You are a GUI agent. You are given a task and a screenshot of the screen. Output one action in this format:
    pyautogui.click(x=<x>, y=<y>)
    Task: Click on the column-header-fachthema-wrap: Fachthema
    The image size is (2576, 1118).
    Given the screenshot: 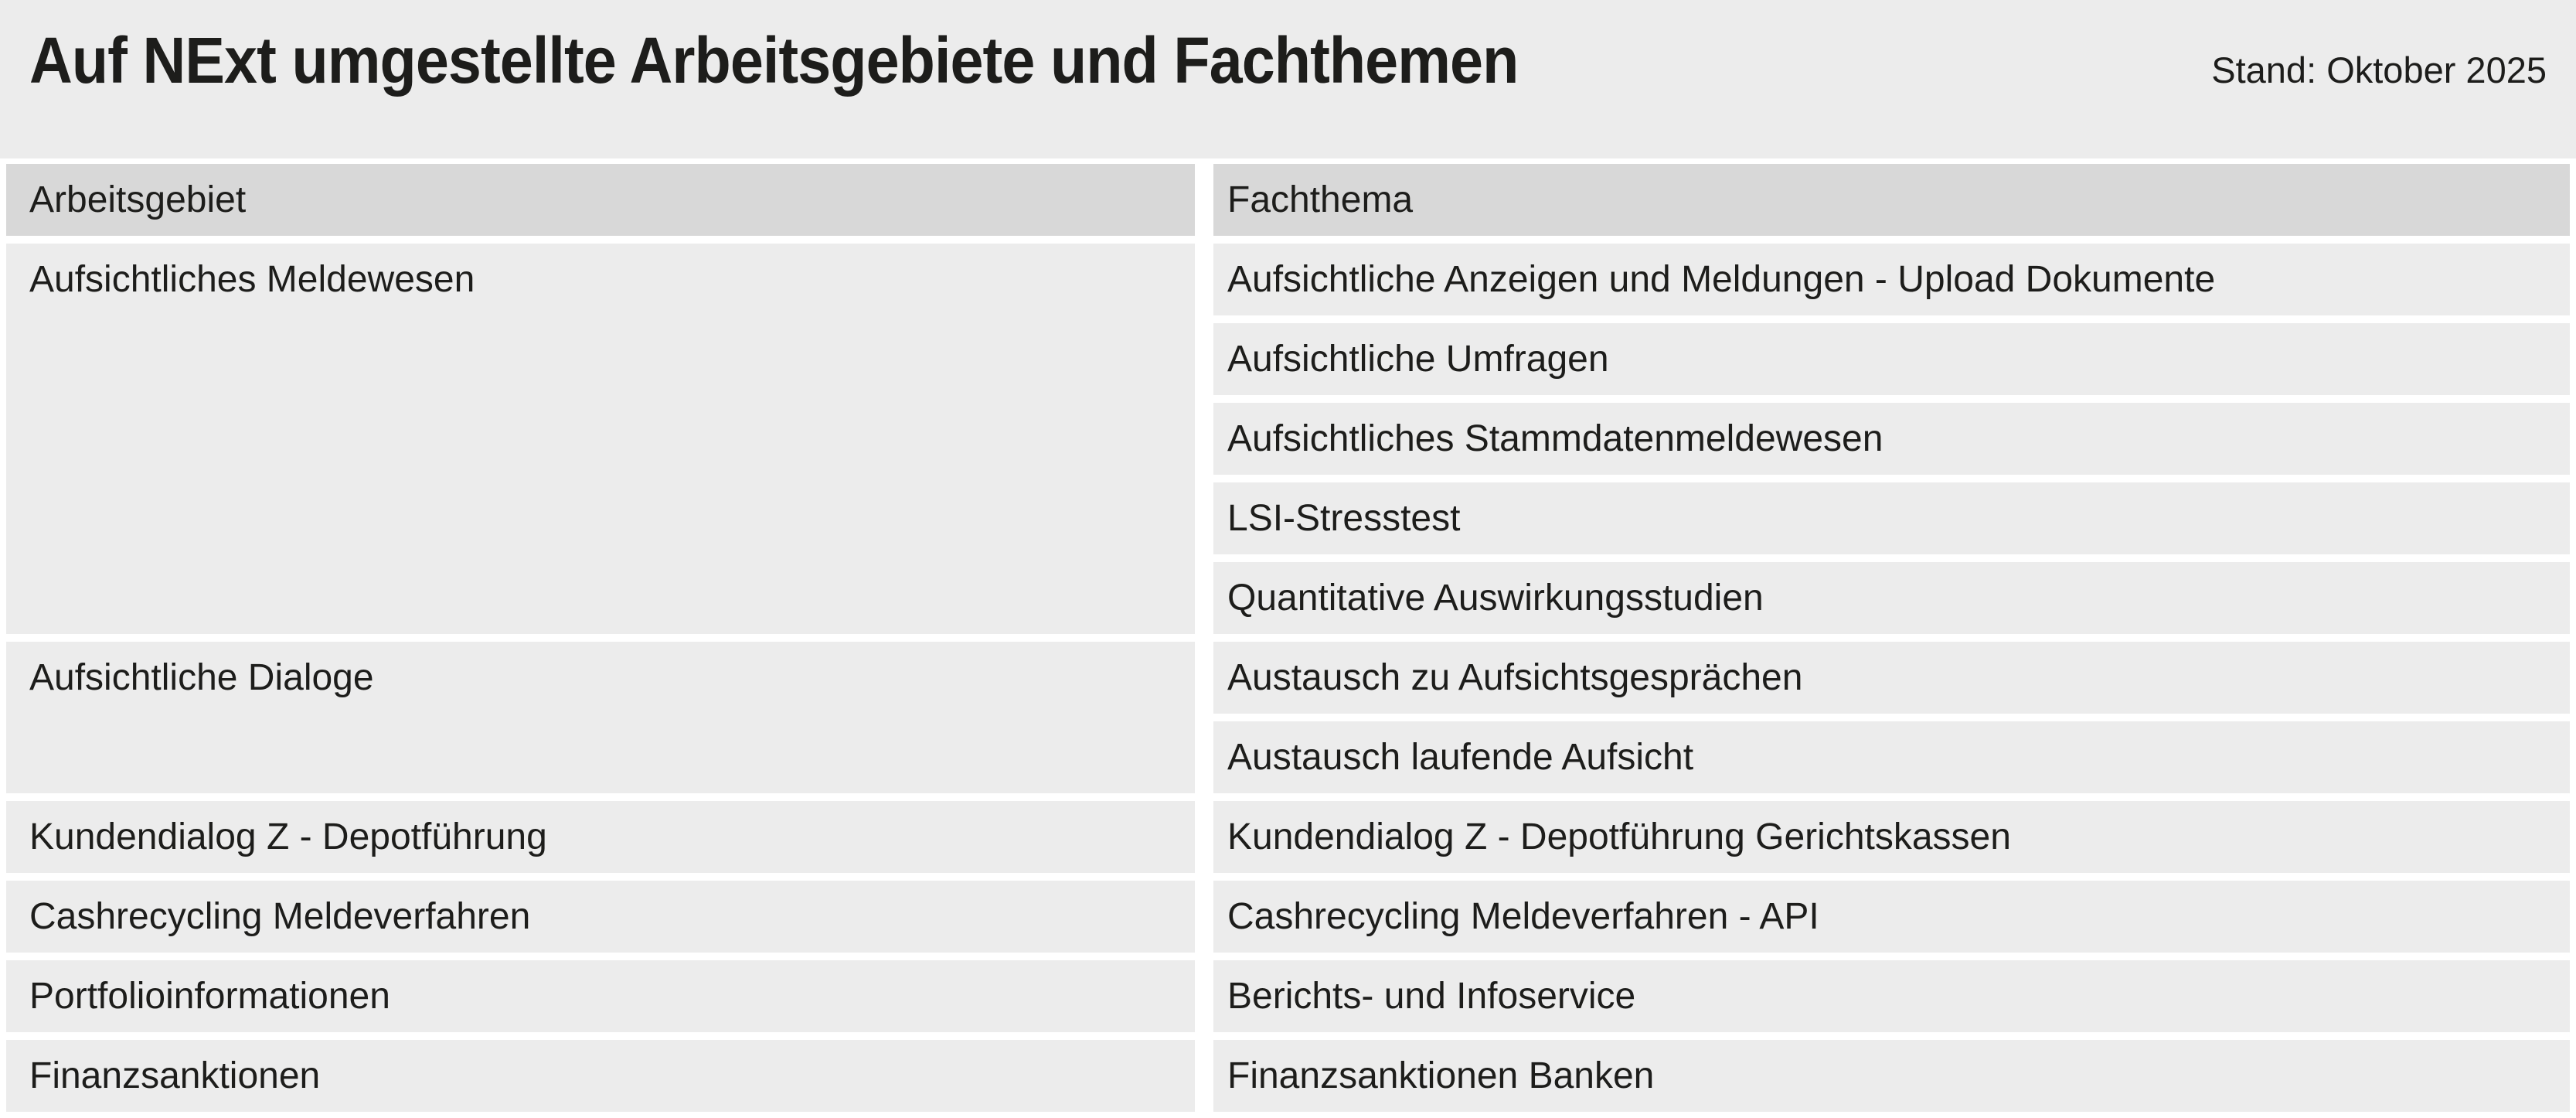 What is the action you would take?
    pyautogui.click(x=1892, y=200)
    